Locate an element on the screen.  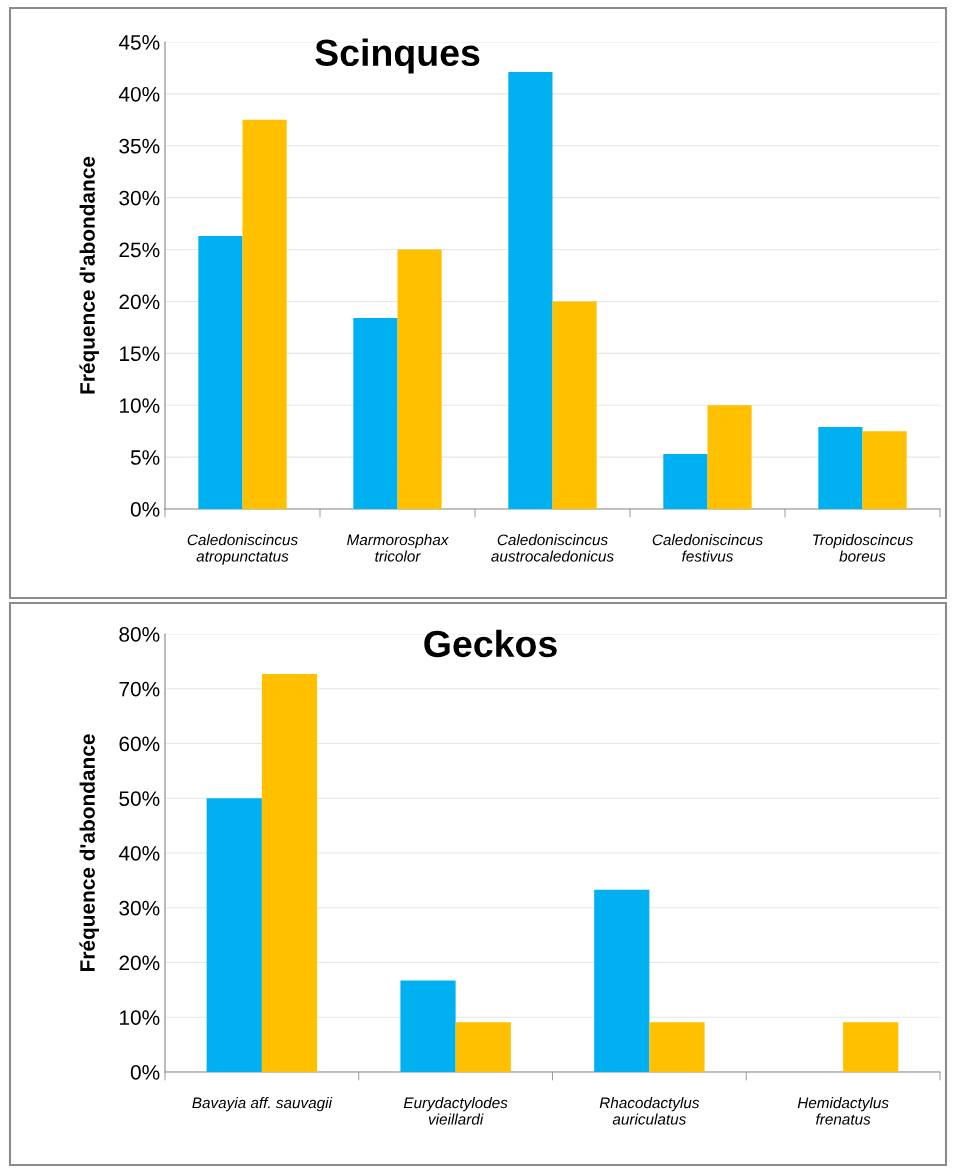
y-tick-label: 50% is located at coordinates (139, 798).